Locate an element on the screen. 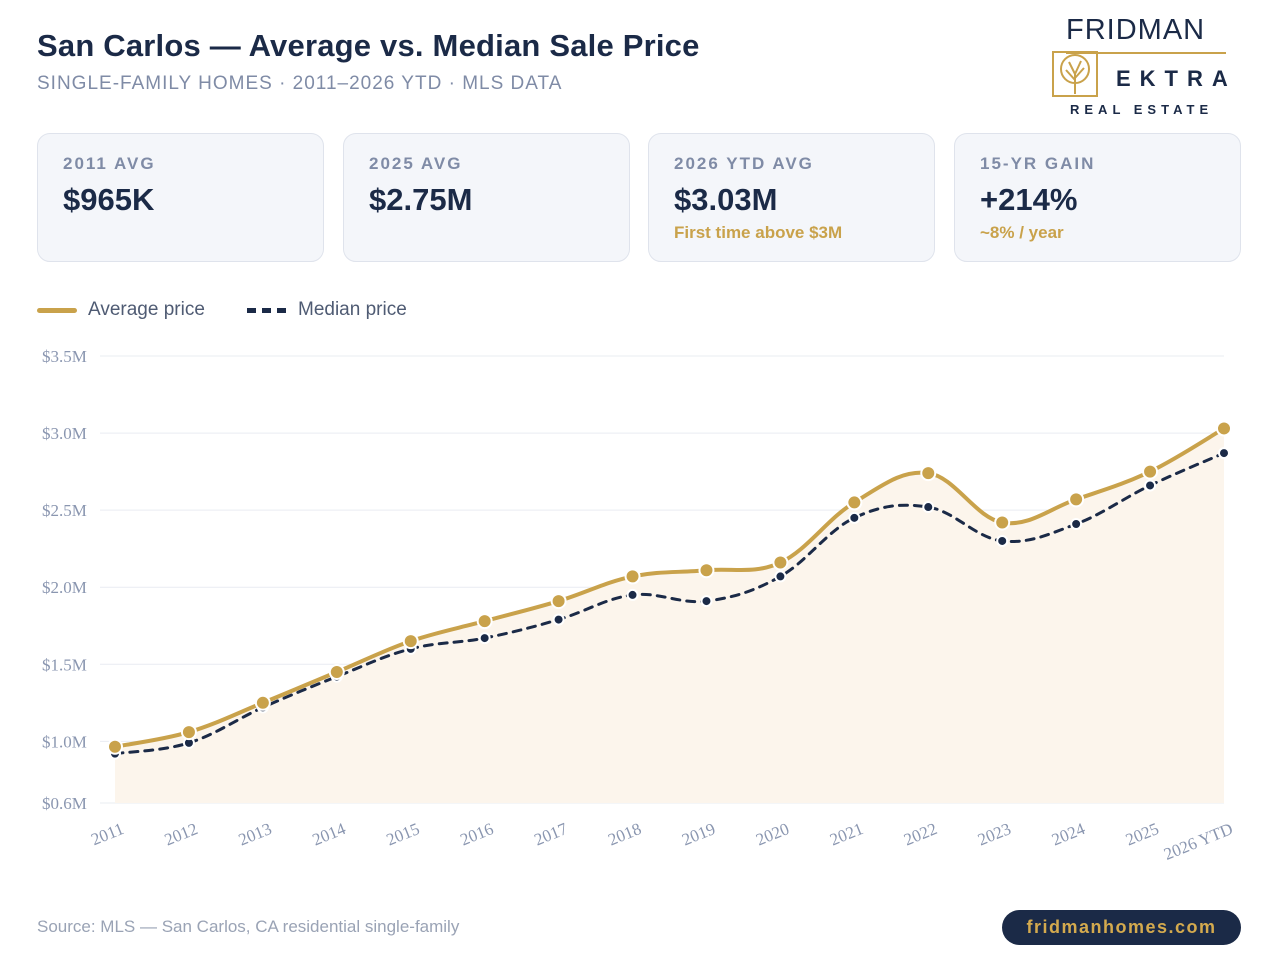 The width and height of the screenshot is (1280, 973). y-tick-label: $0.6M is located at coordinates (64, 803).